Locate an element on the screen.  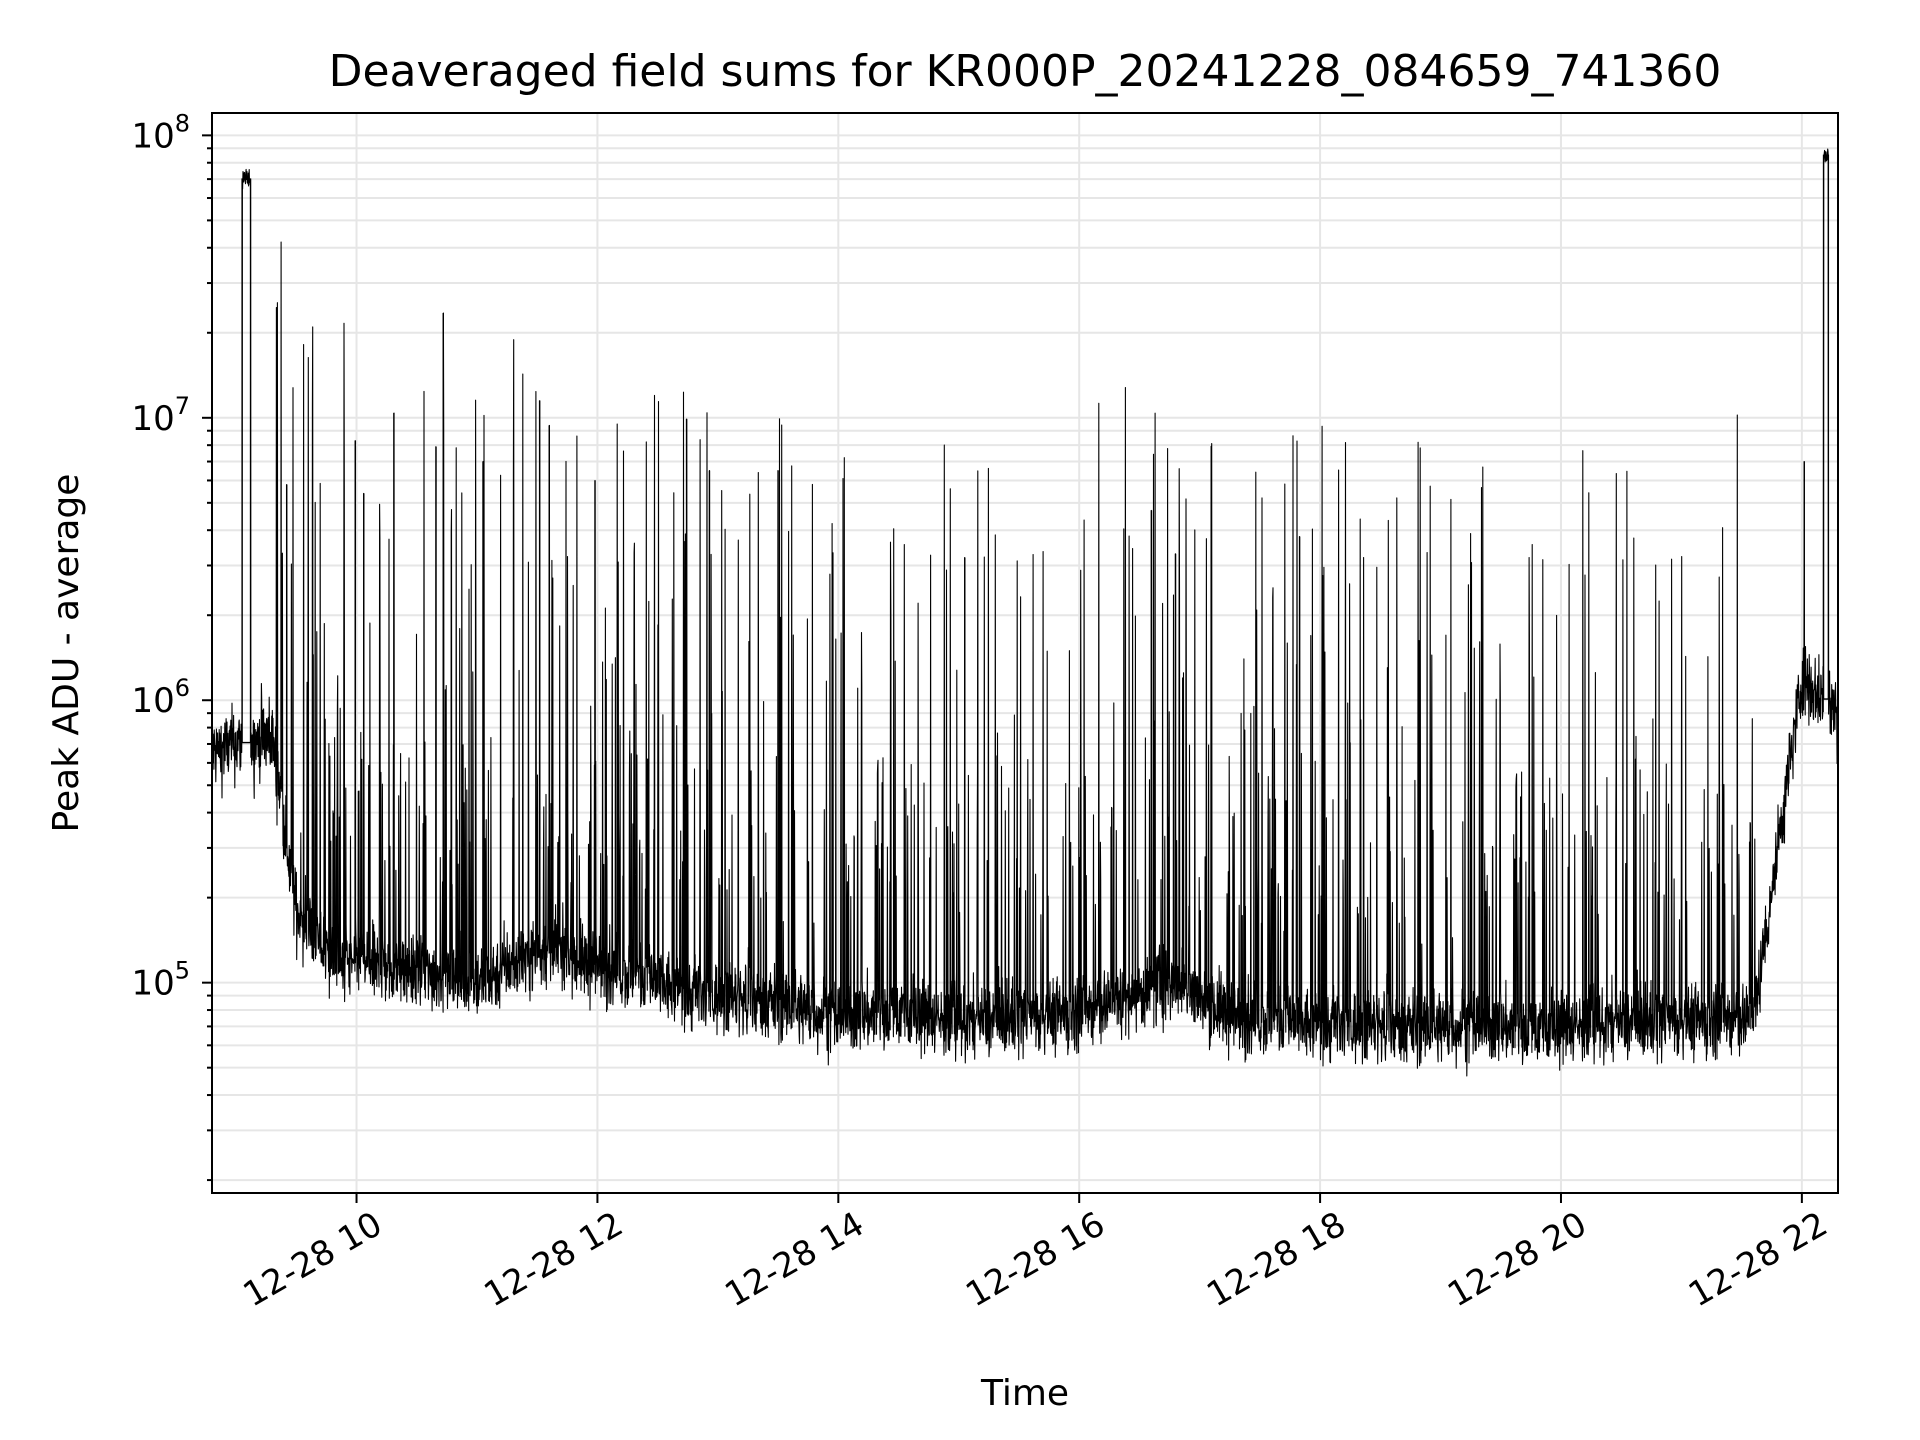
x-tick-label: 12-28 18 is located at coordinates (1276, 1259).